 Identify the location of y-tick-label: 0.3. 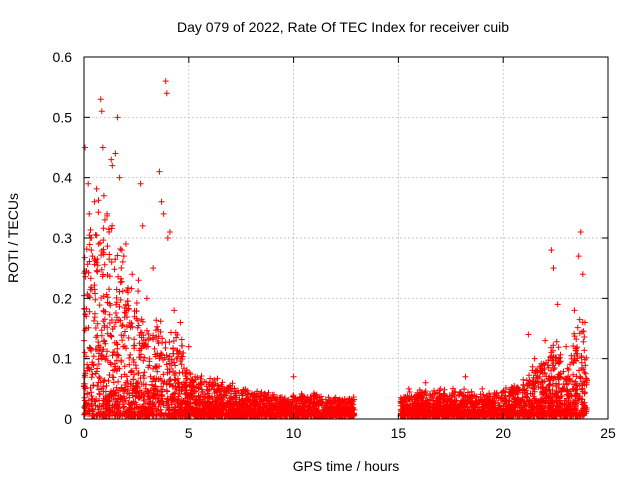
(63, 238).